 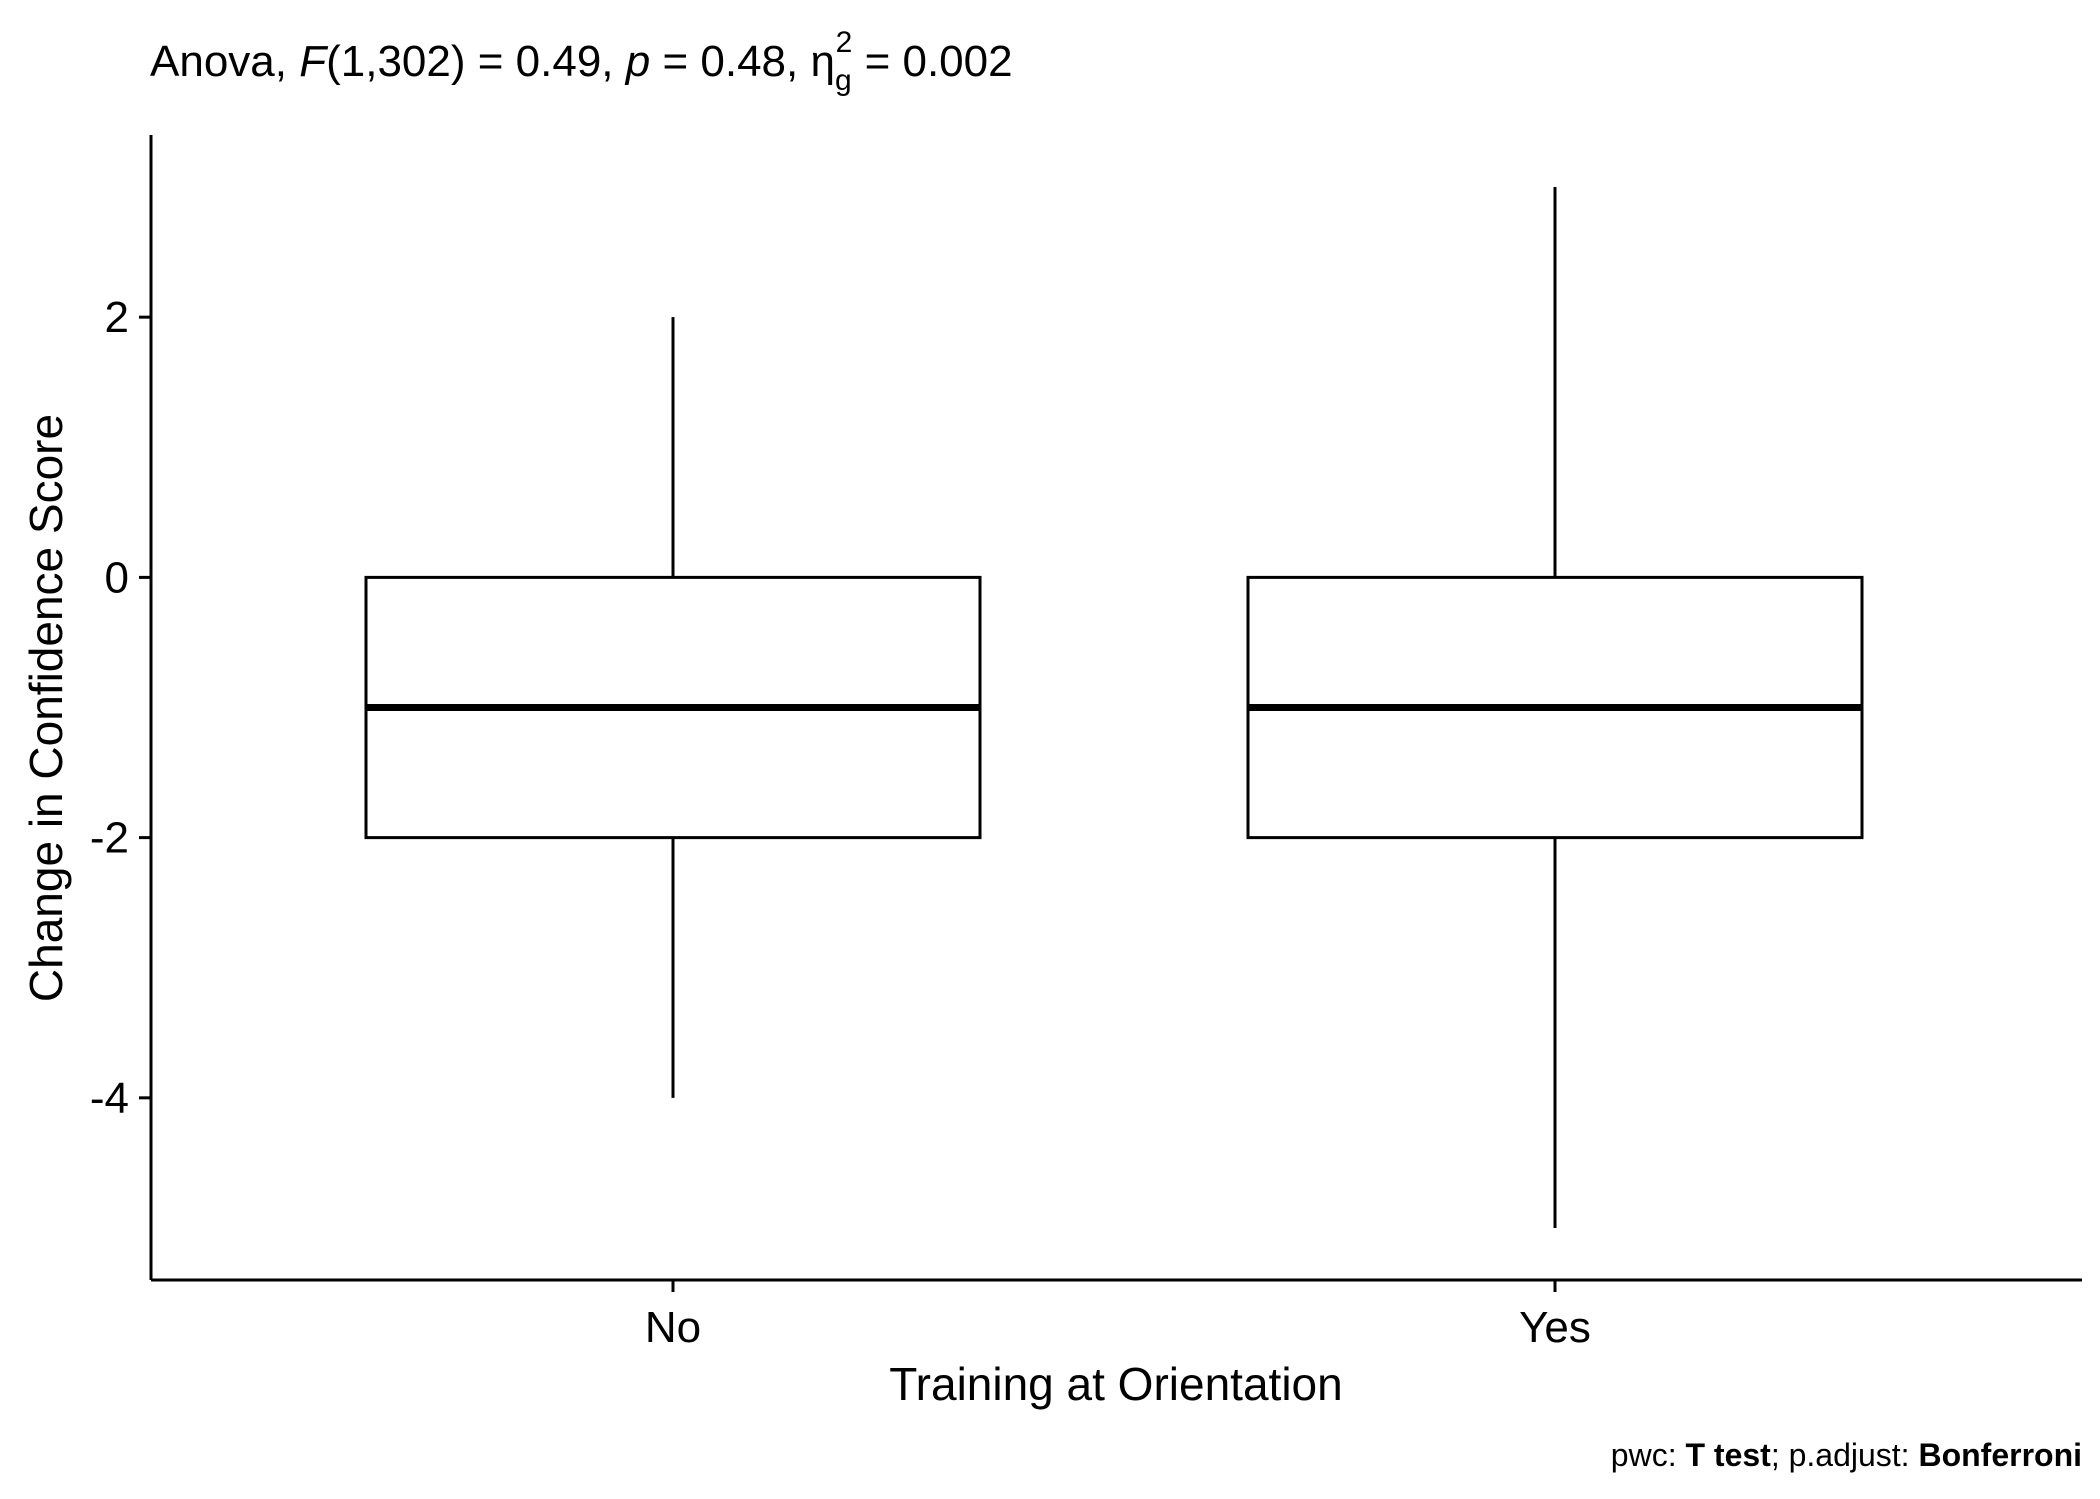 I want to click on y-ticks: -4 -2 0 2, so click(x=120, y=708).